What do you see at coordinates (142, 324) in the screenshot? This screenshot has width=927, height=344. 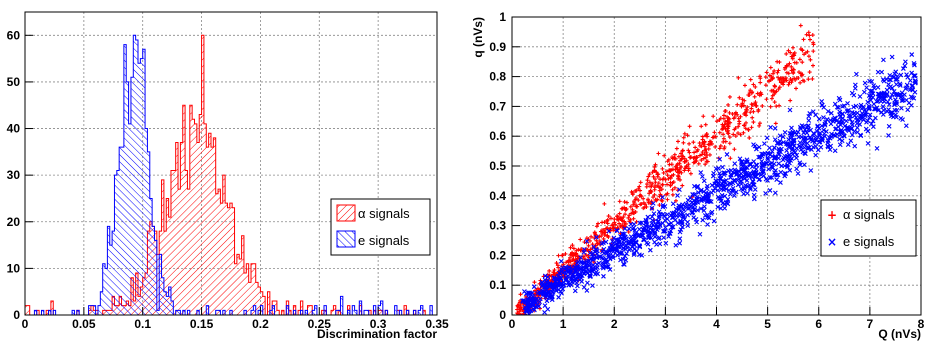 I see `histogram-x-tick-label: 0.1` at bounding box center [142, 324].